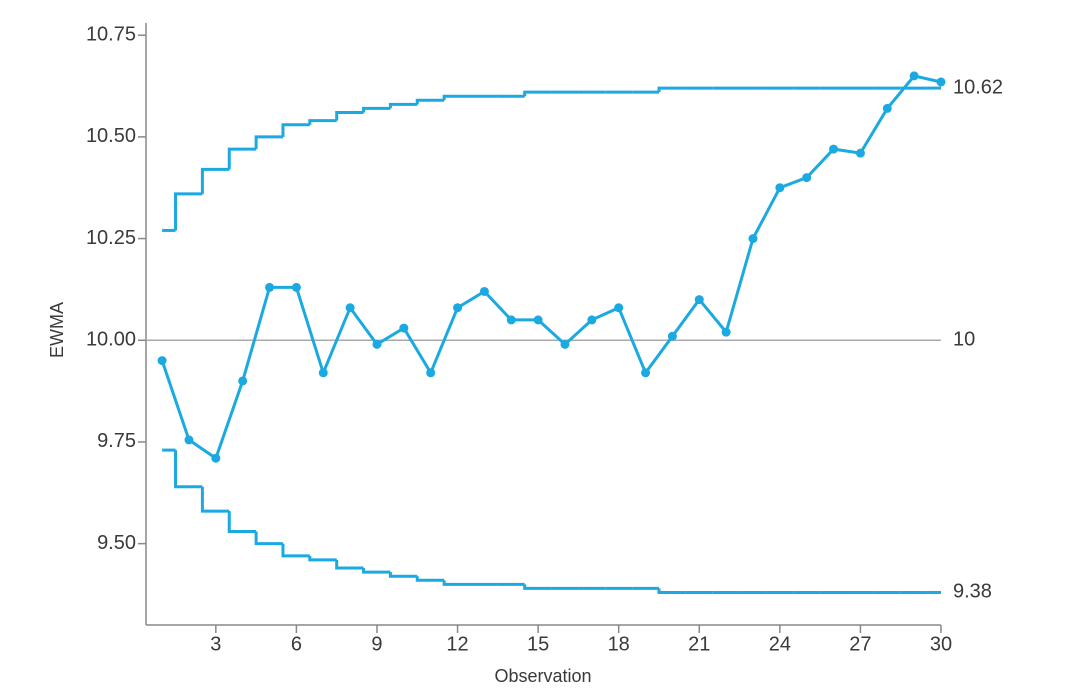  Describe the element at coordinates (972, 592) in the screenshot. I see `y2-tick-label: 9.38` at that location.